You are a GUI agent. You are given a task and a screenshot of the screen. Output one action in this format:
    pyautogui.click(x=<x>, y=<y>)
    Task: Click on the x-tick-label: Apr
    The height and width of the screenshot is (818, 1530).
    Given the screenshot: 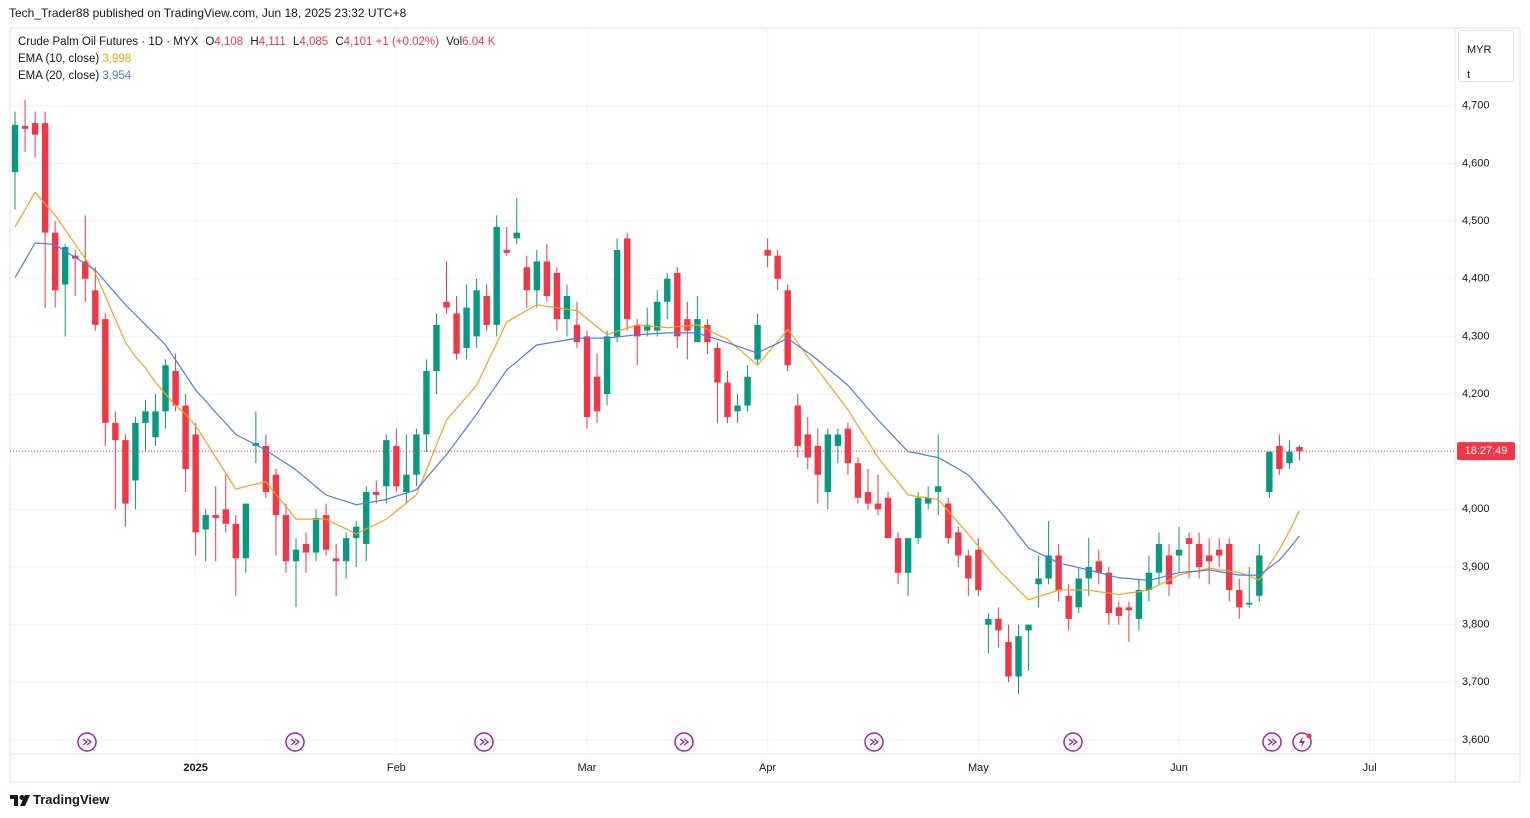 What is the action you would take?
    pyautogui.click(x=767, y=768)
    